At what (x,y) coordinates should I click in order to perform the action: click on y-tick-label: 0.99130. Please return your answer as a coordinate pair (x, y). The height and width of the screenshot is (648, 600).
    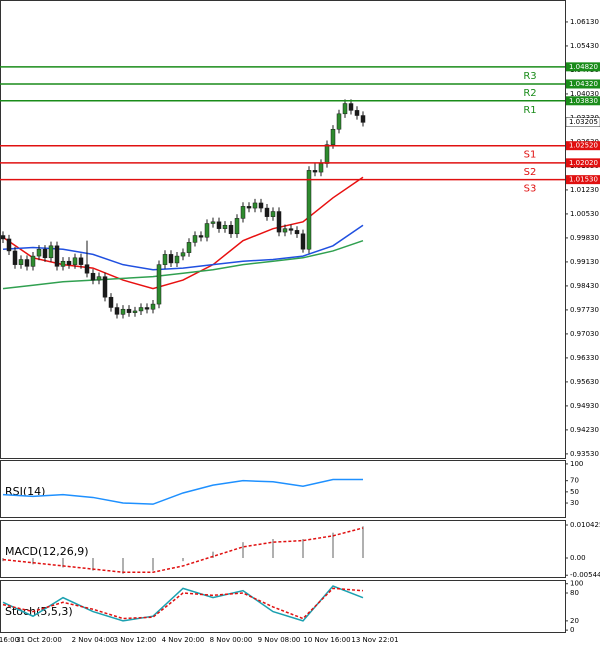
    Looking at the image, I should click on (584, 262).